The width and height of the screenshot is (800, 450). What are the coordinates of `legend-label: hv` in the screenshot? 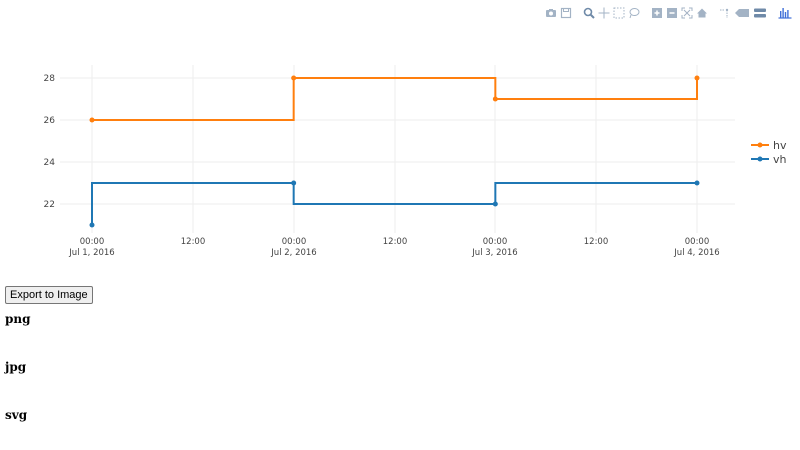 It's located at (780, 145).